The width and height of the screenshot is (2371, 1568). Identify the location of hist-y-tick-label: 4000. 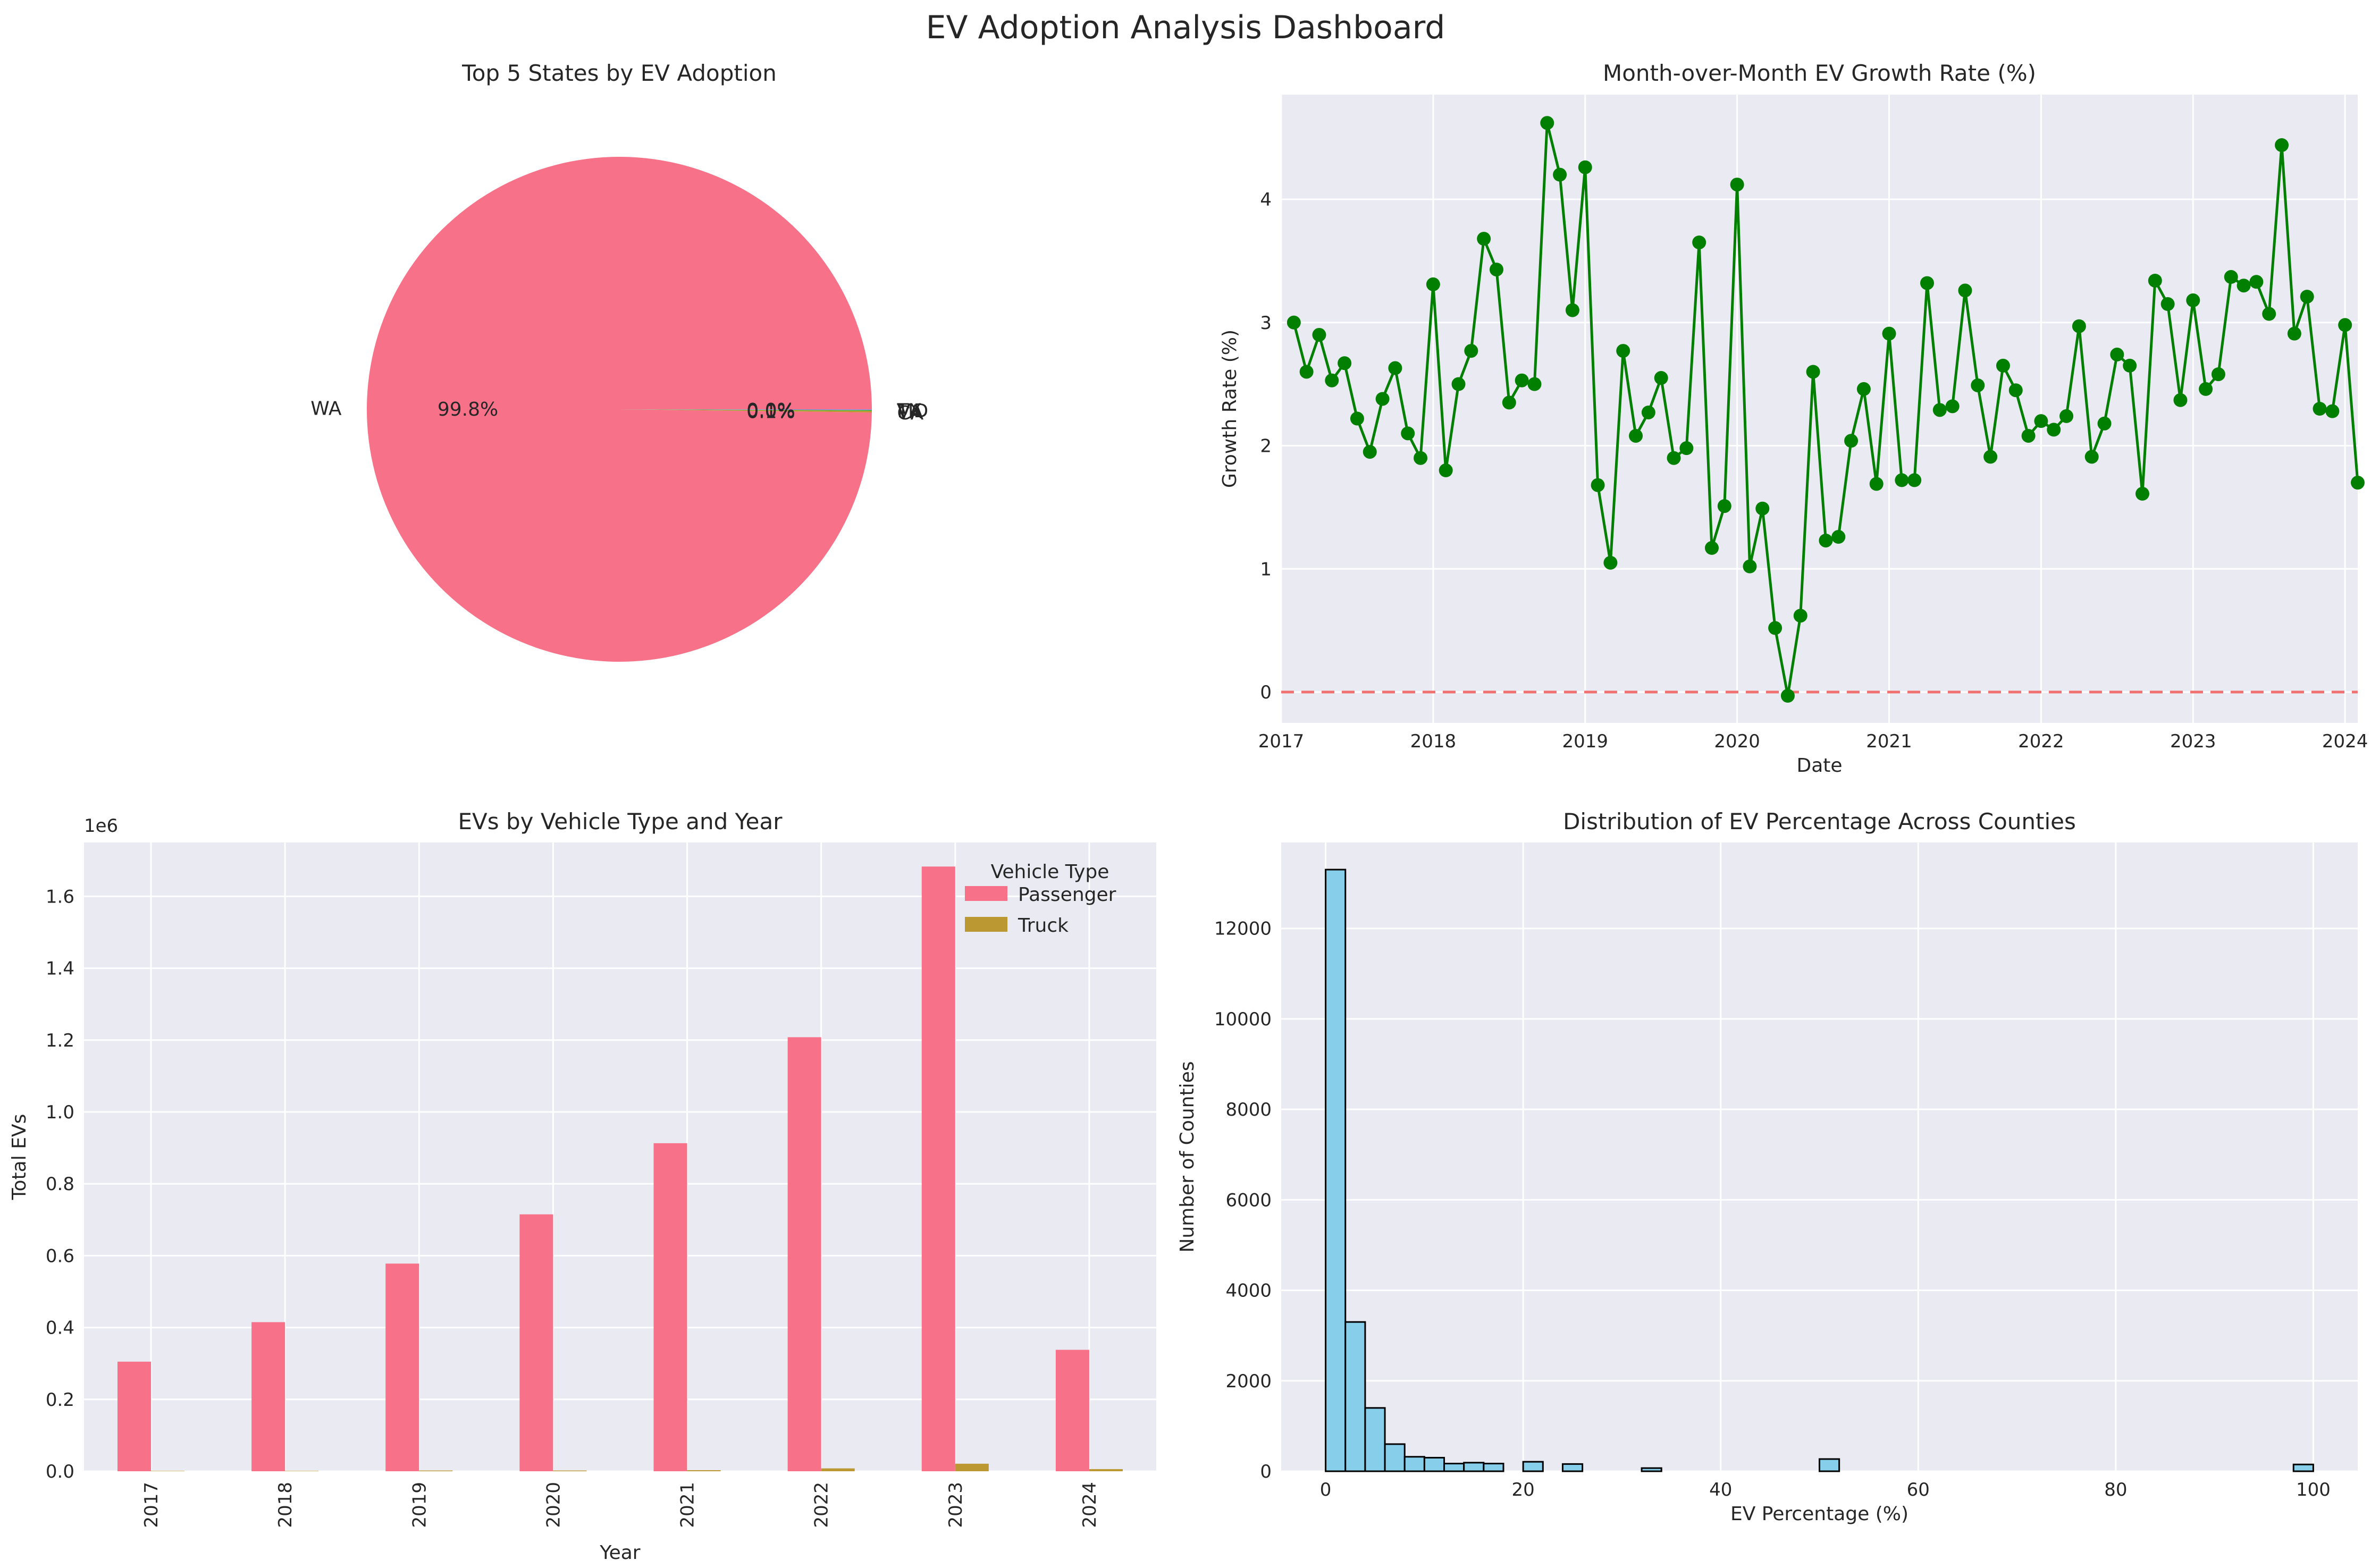
(1248, 1291).